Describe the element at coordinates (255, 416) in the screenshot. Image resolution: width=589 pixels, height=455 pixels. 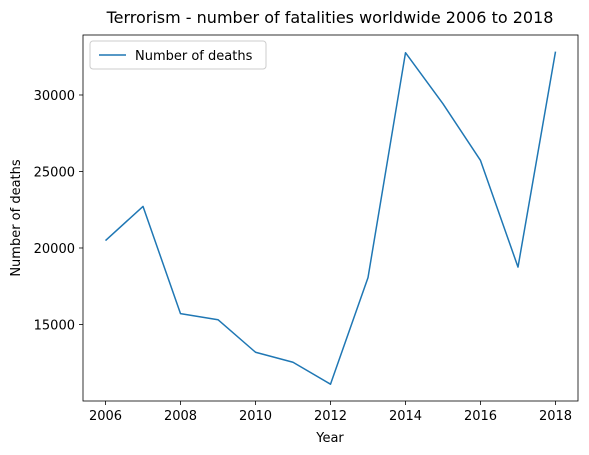
I see `x-tick-label-2010: 2010` at that location.